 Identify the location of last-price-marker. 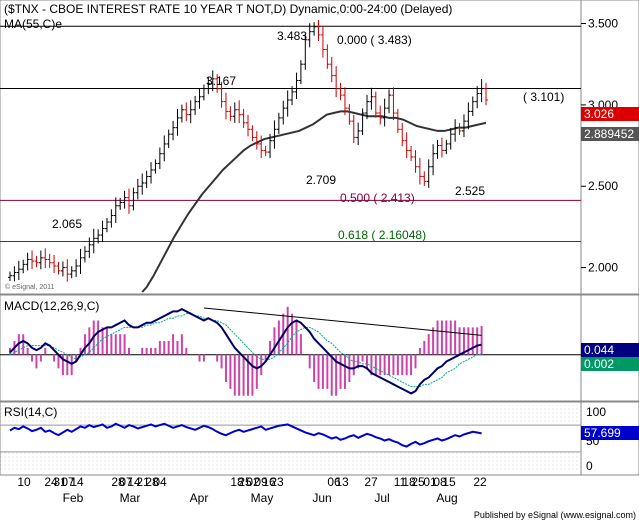
(610, 114).